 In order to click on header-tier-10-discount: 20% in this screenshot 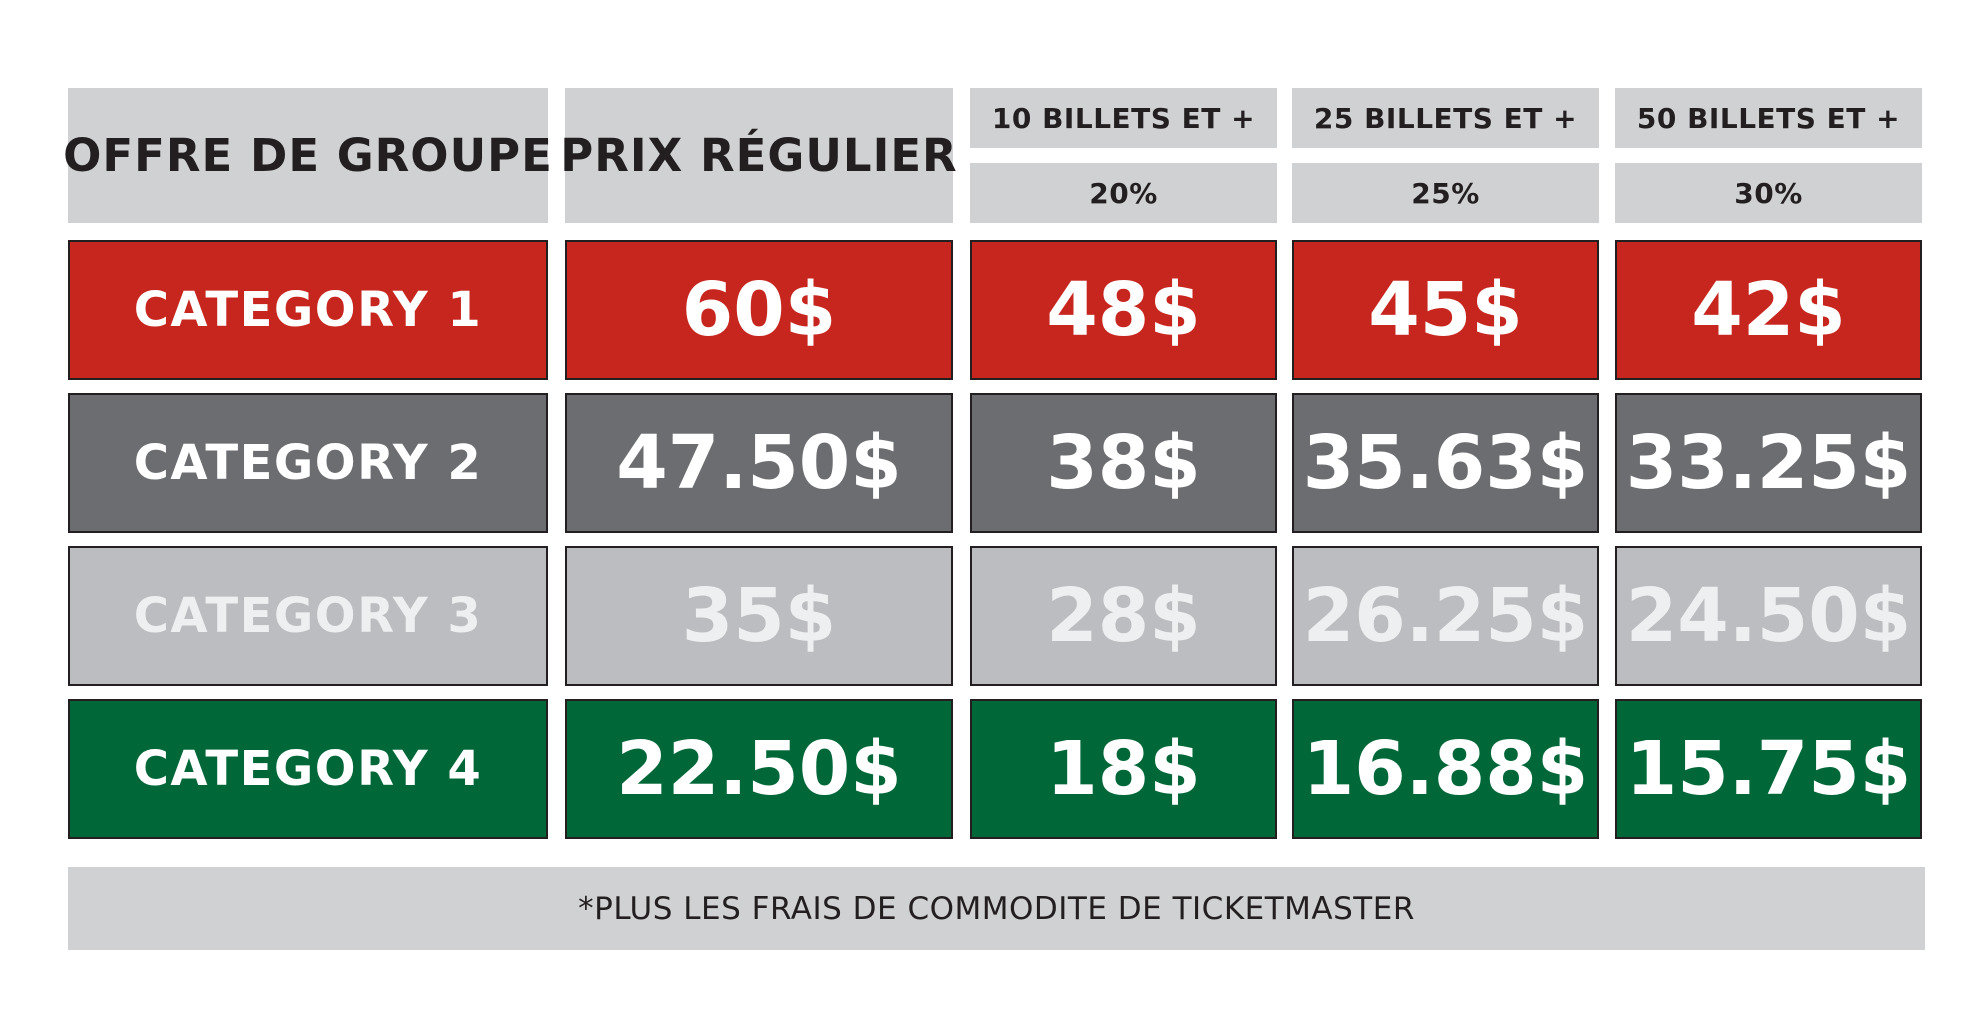, I will do `click(1123, 193)`.